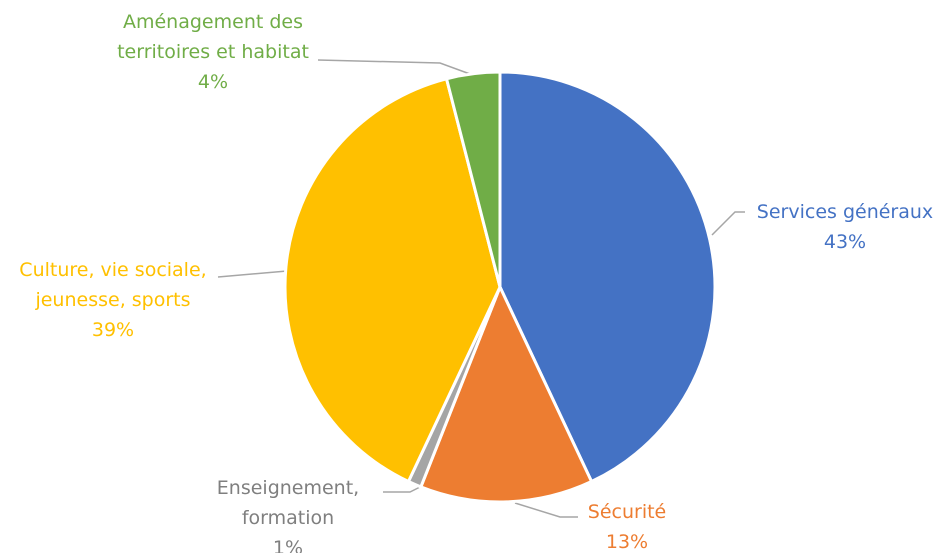 Image resolution: width=944 pixels, height=553 pixels. Describe the element at coordinates (113, 285) in the screenshot. I see `category-label: Culture, vie sociale, jeunesse, sports` at that location.